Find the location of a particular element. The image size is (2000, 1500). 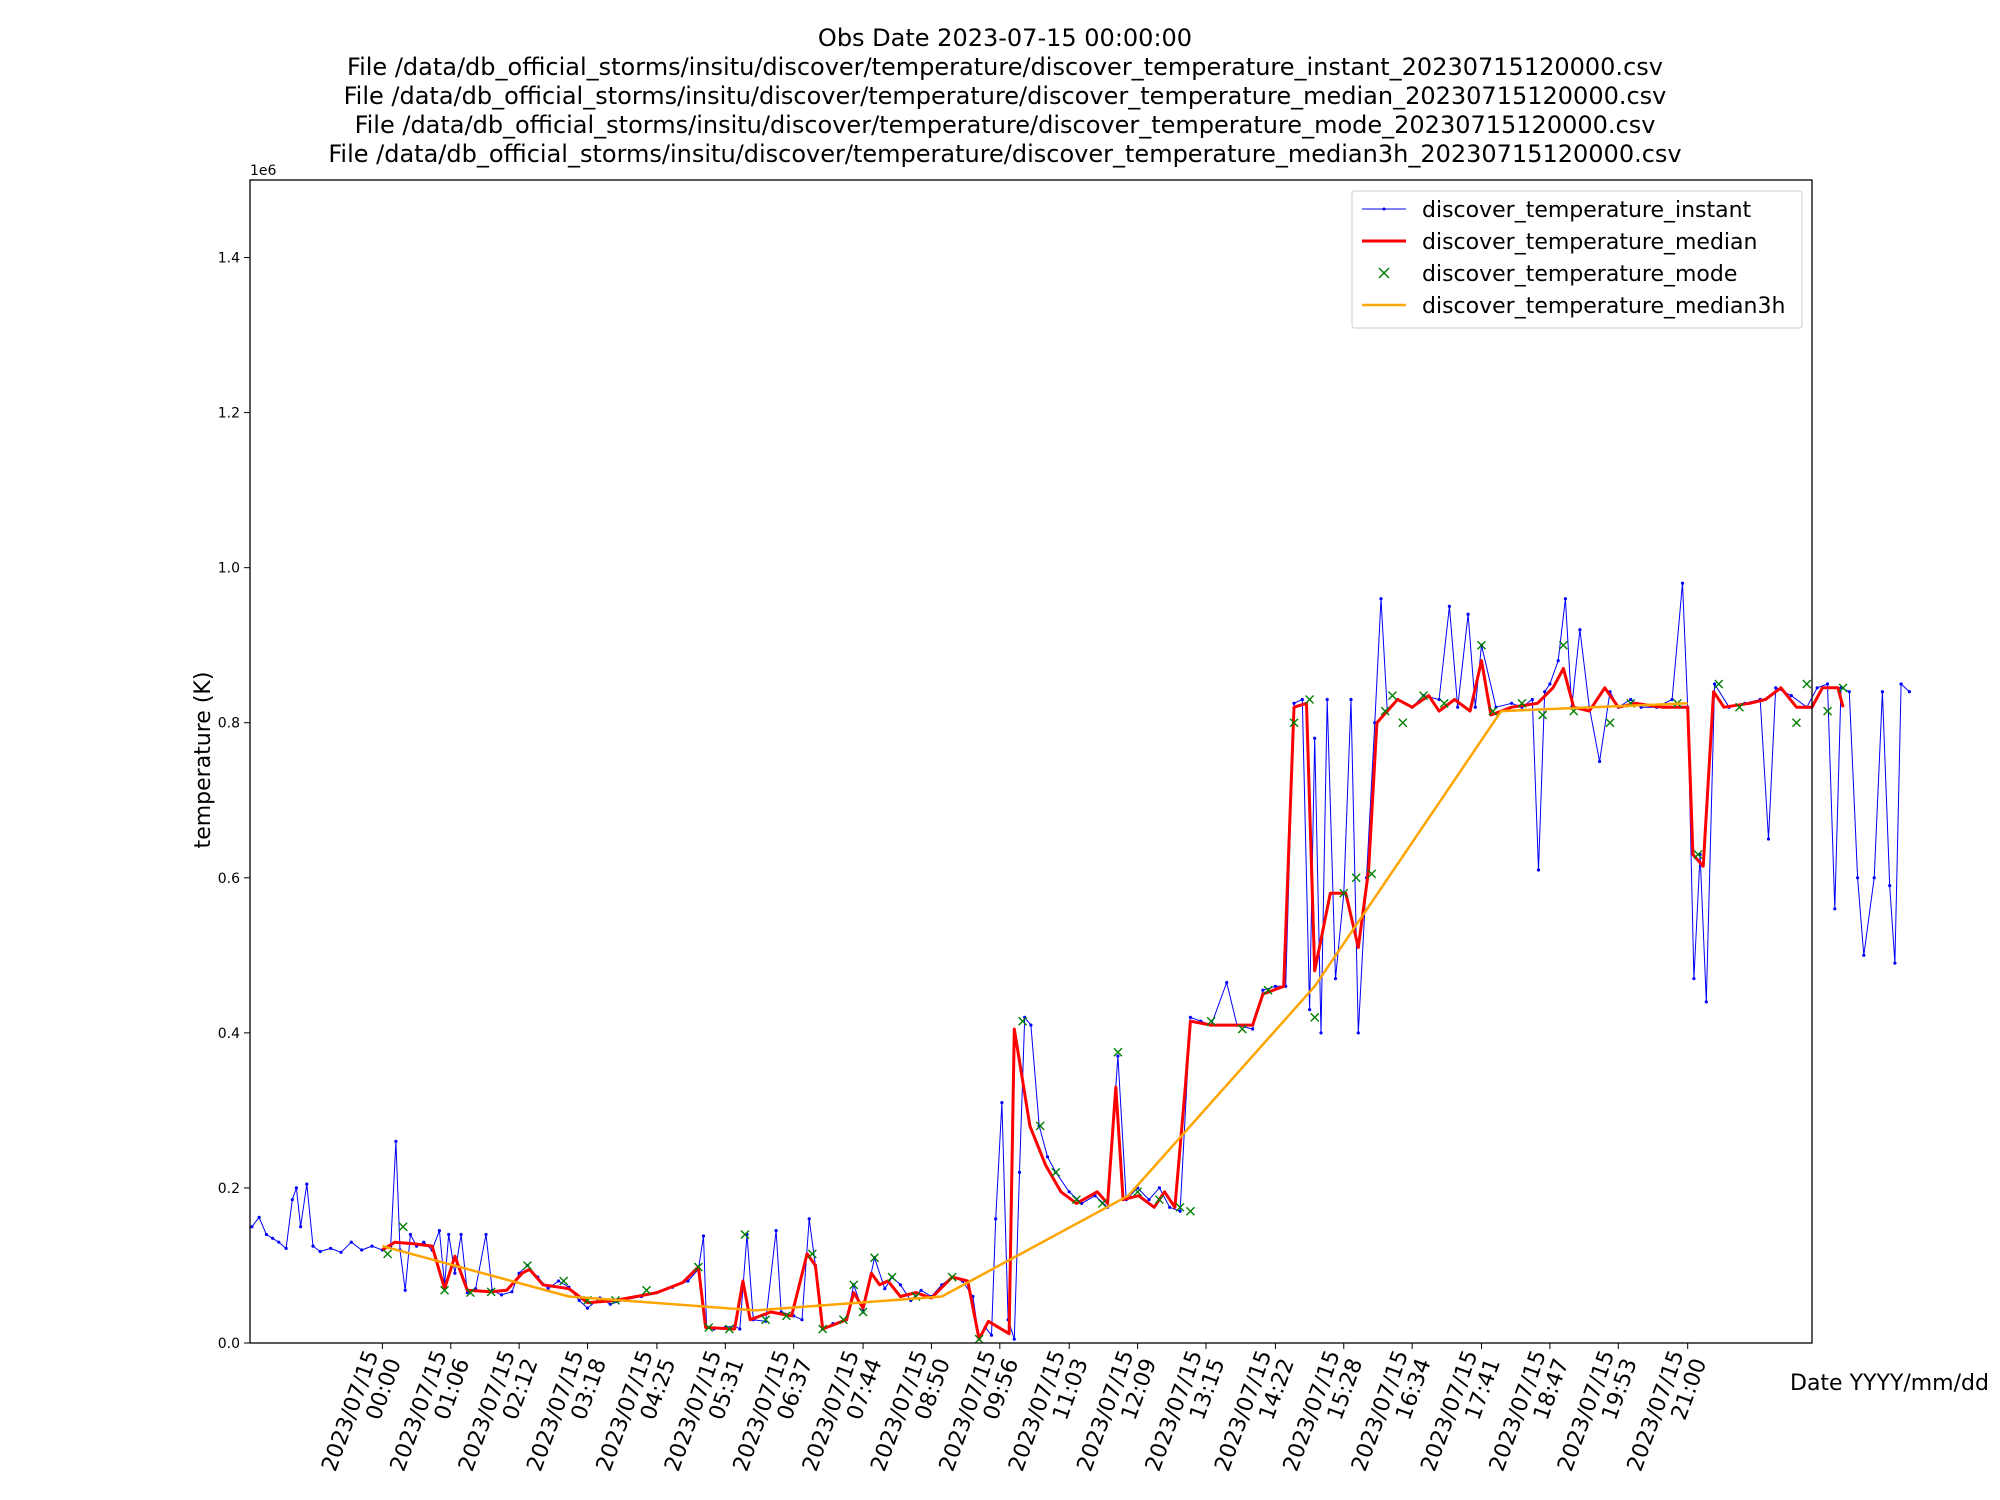

legend-item-instant: discover_temperature_instant is located at coordinates (1557, 210).